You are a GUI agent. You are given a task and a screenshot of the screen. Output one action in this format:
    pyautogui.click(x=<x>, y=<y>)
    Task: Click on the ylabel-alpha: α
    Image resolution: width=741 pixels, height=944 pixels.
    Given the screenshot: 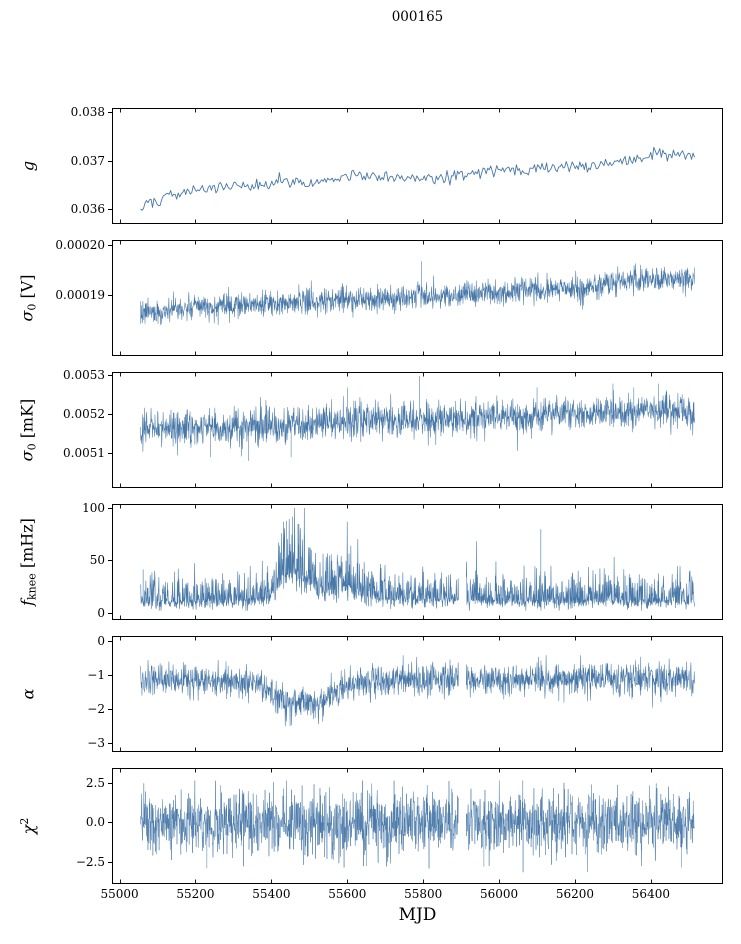 What is the action you would take?
    pyautogui.click(x=28, y=694)
    